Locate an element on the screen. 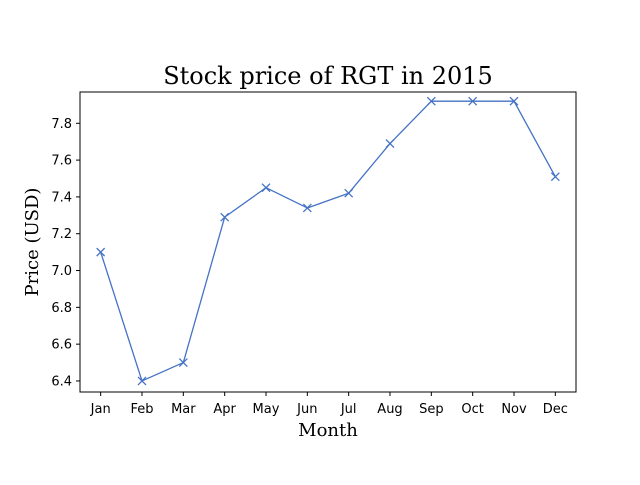  x-tick-label: Sep is located at coordinates (431, 409).